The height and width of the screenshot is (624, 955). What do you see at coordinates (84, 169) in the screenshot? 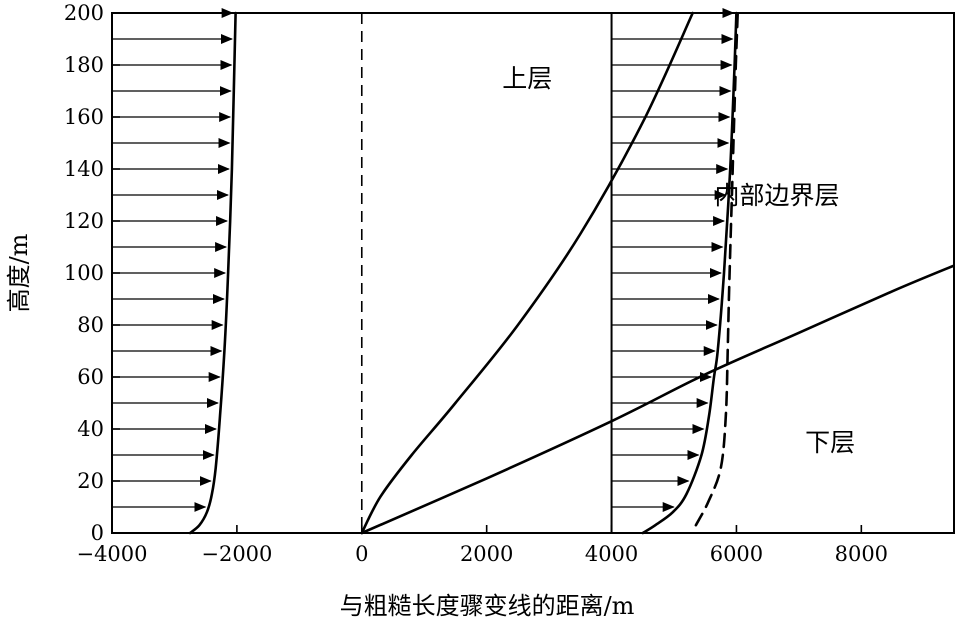
I see `y-tick-label: 140` at bounding box center [84, 169].